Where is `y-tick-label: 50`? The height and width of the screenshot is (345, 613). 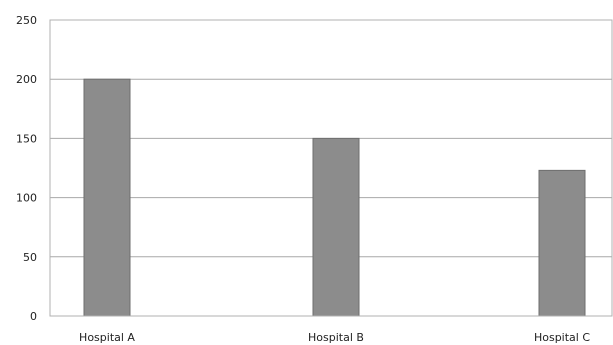 y-tick-label: 50 is located at coordinates (30, 257).